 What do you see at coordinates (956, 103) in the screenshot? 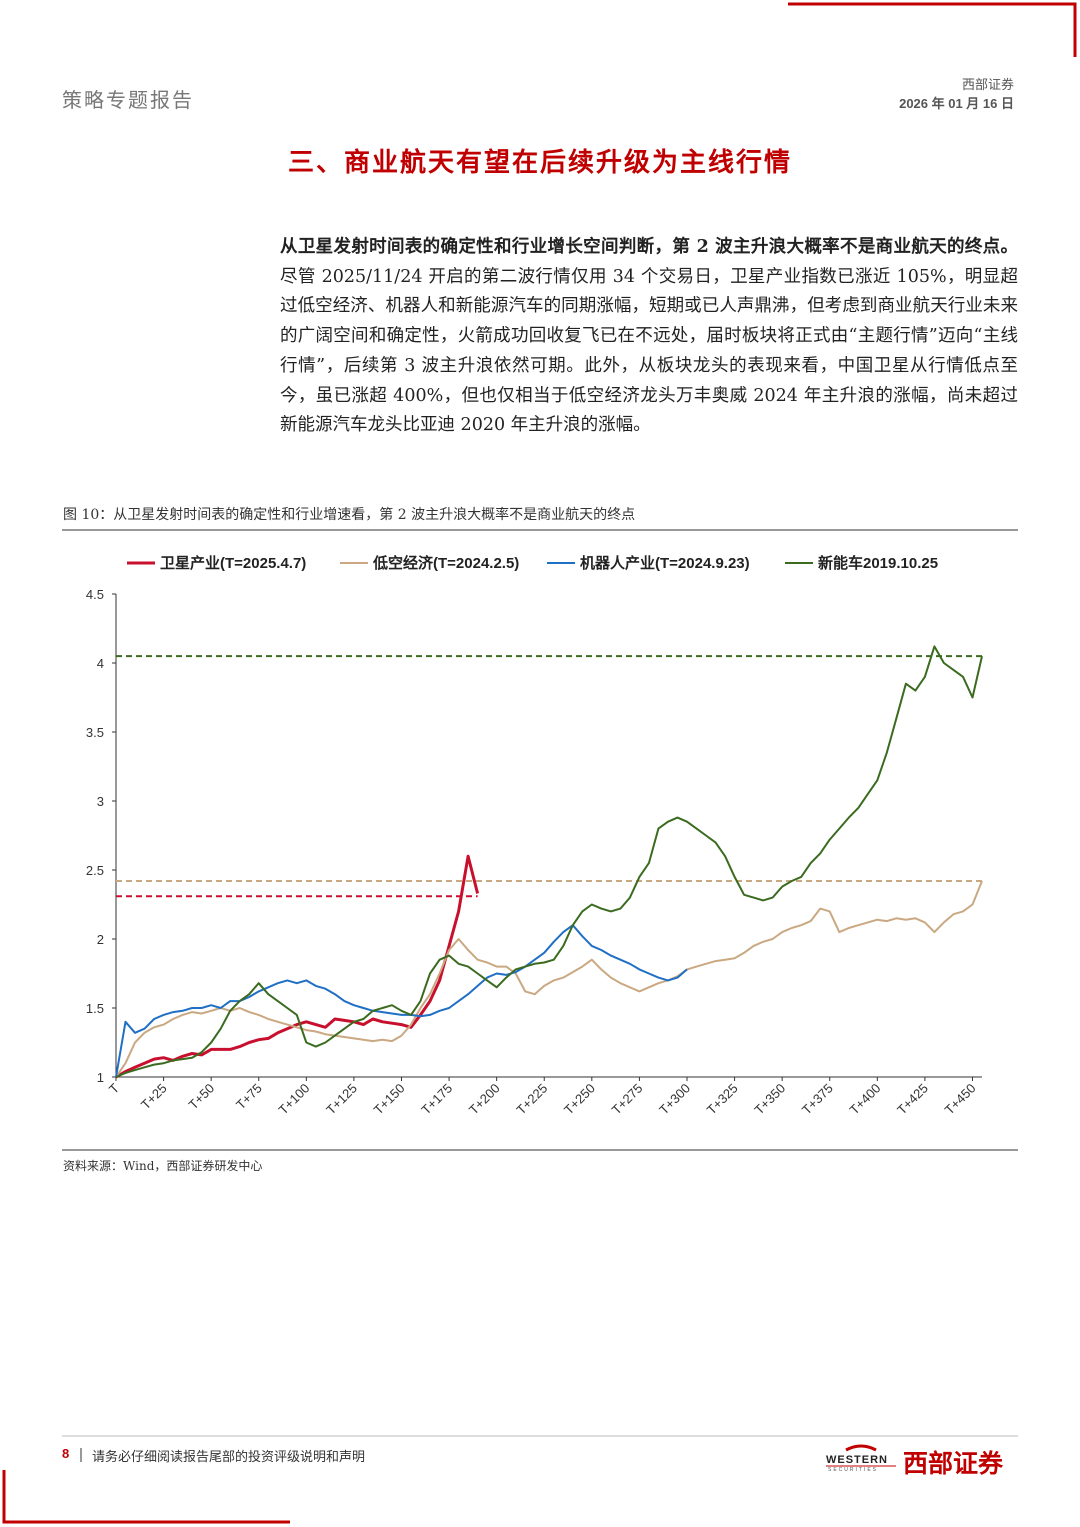
I see `header-date: 2026 年 01 月 16 日` at bounding box center [956, 103].